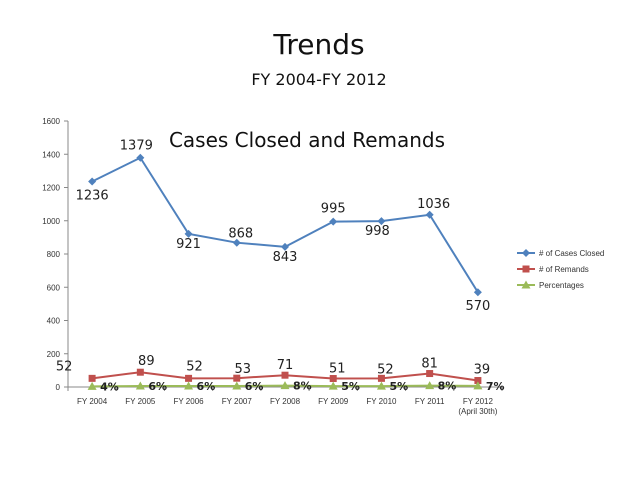 The height and width of the screenshot is (479, 638). I want to click on y-tick-label: 200, so click(54, 354).